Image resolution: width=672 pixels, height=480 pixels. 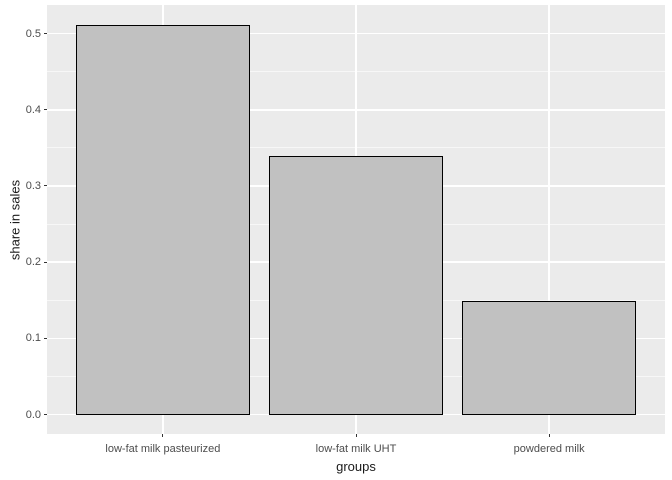 What do you see at coordinates (33, 33) in the screenshot?
I see `y-axis-tick-label: 0.5` at bounding box center [33, 33].